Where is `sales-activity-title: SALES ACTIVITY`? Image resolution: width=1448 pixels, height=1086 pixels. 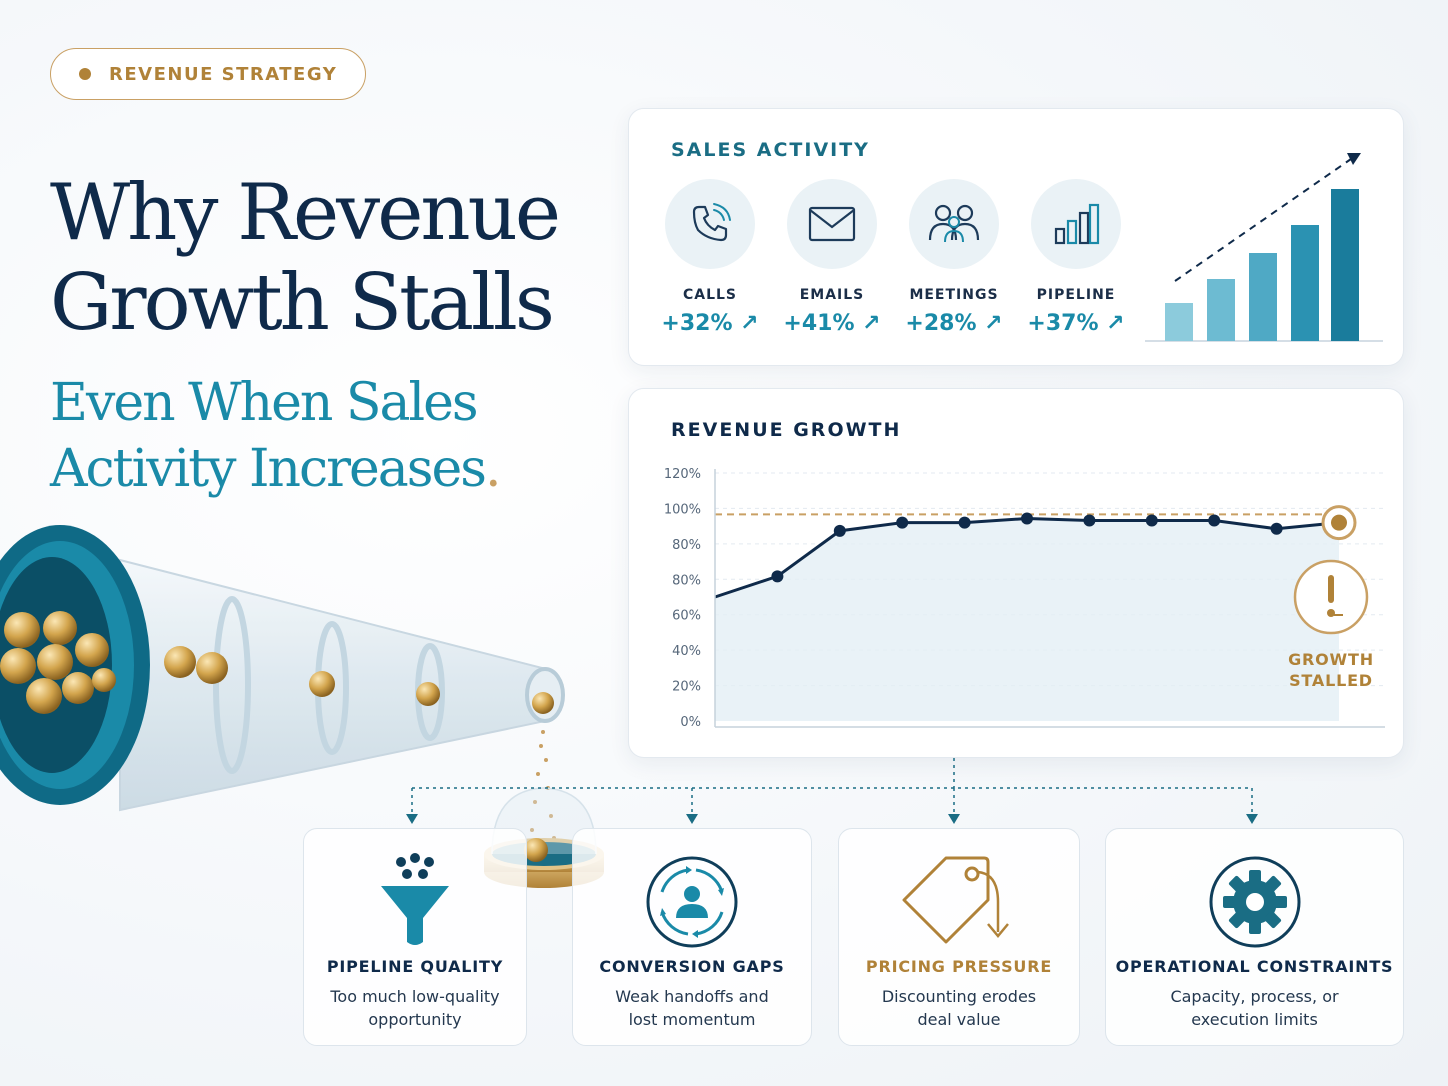
sales-activity-title: SALES ACTIVITY is located at coordinates (770, 150).